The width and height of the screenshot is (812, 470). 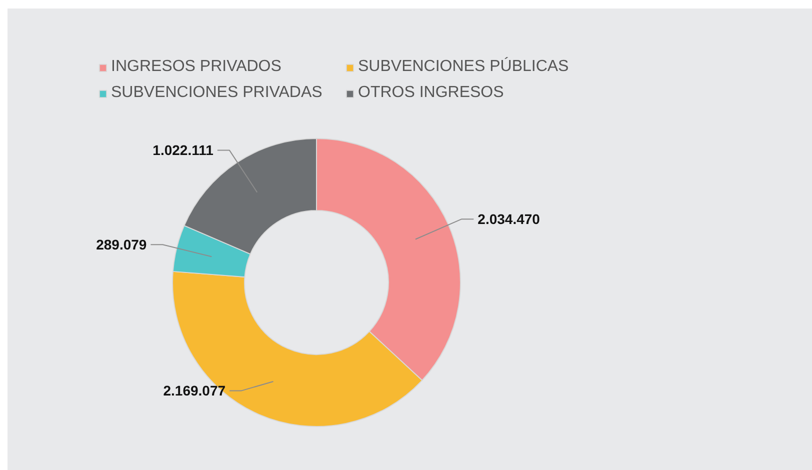 What do you see at coordinates (431, 93) in the screenshot?
I see `legend-label: OTROS INGRESOS` at bounding box center [431, 93].